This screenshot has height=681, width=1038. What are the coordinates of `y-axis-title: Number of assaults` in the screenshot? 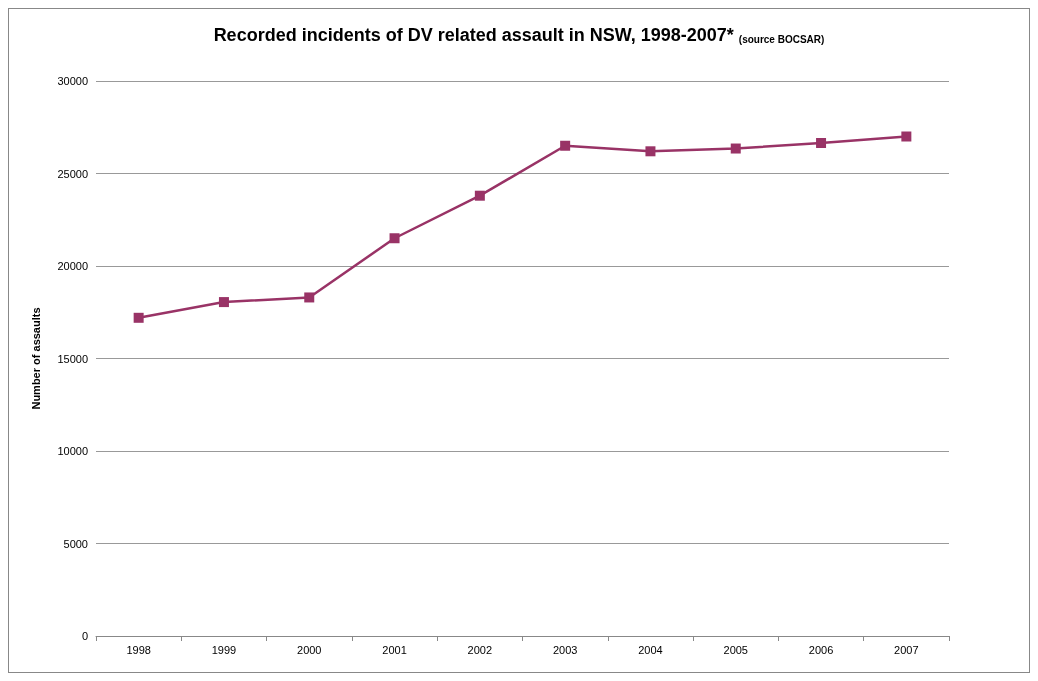 It's located at (35, 358).